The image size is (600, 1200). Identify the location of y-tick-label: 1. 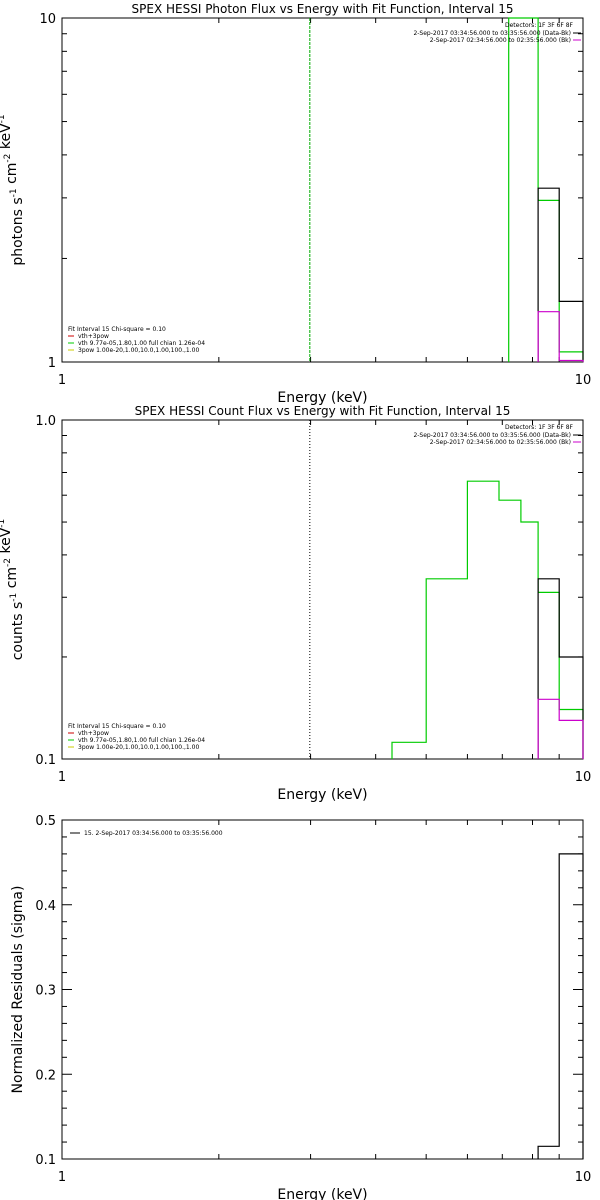
(52, 363).